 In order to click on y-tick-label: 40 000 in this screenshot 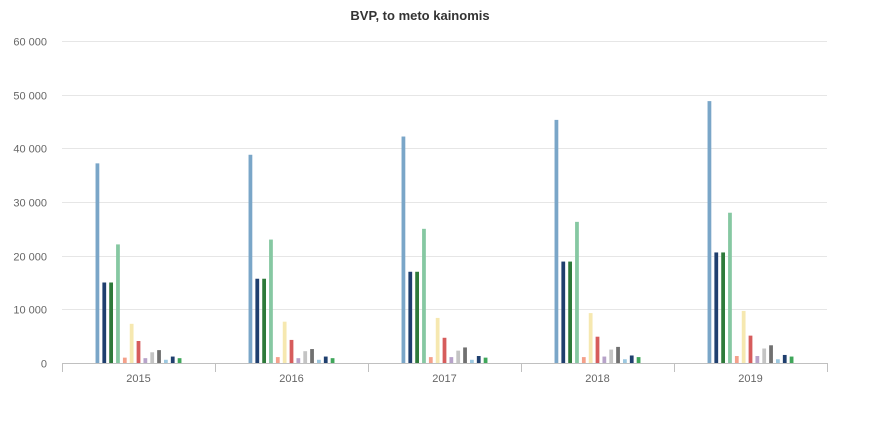, I will do `click(30, 150)`.